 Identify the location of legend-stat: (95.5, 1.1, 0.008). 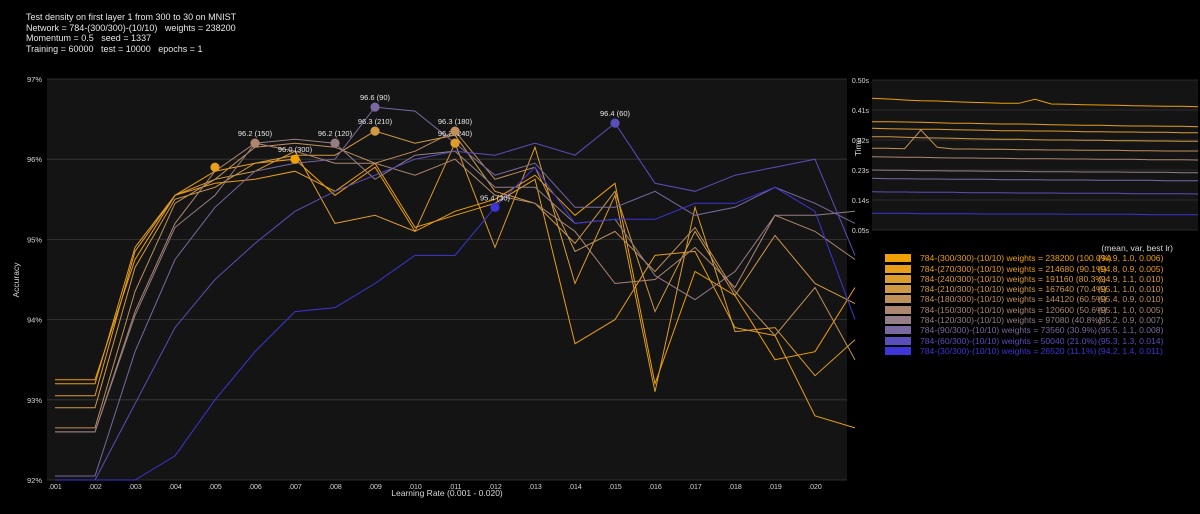
(1130, 330).